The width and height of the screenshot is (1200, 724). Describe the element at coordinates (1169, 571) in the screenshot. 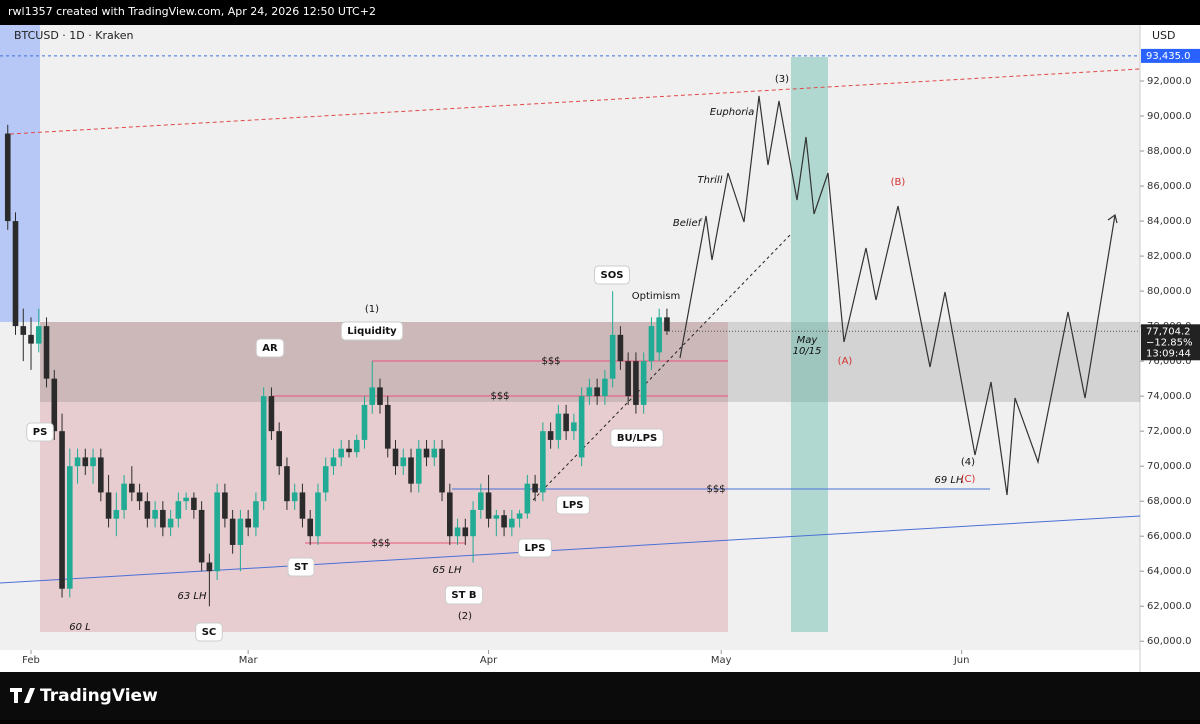

I see `y-tick-label: 64,000.0` at that location.